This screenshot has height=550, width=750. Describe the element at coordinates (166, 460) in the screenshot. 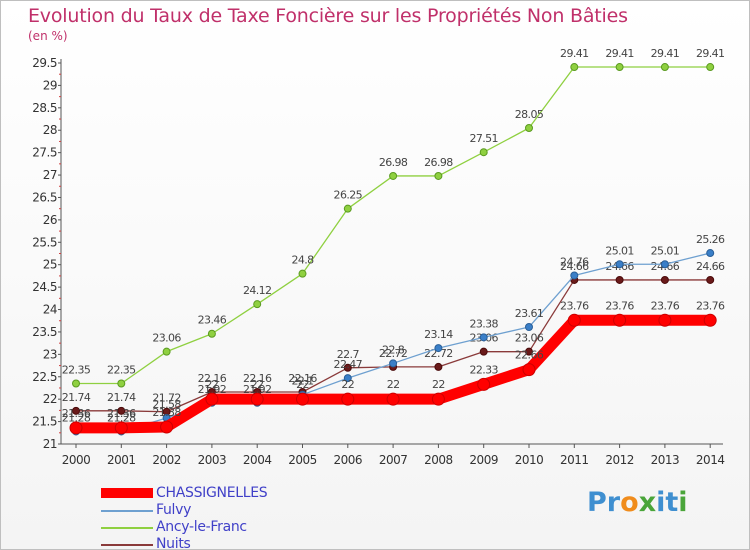

I see `x-tick-label: 2002` at that location.